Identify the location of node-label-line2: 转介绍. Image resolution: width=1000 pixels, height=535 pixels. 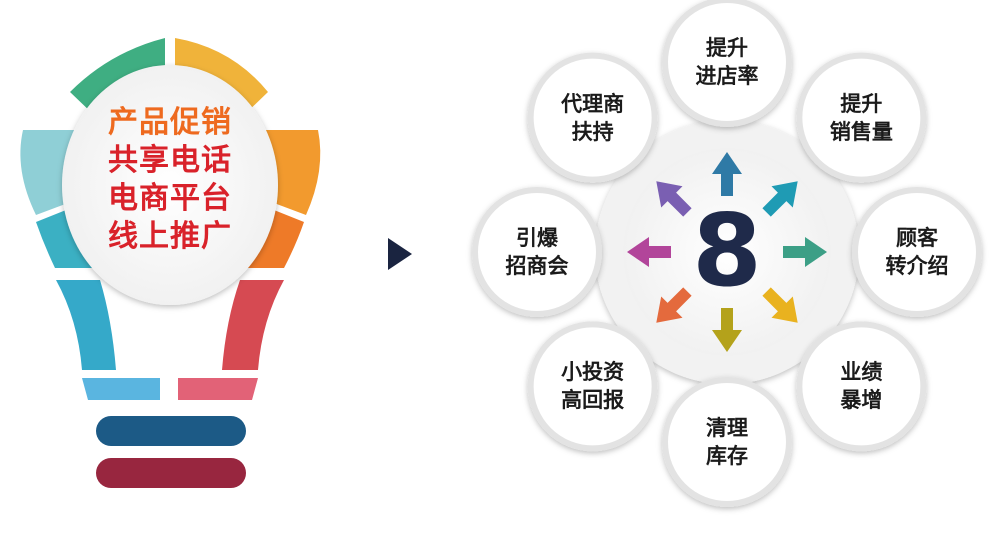
(917, 266).